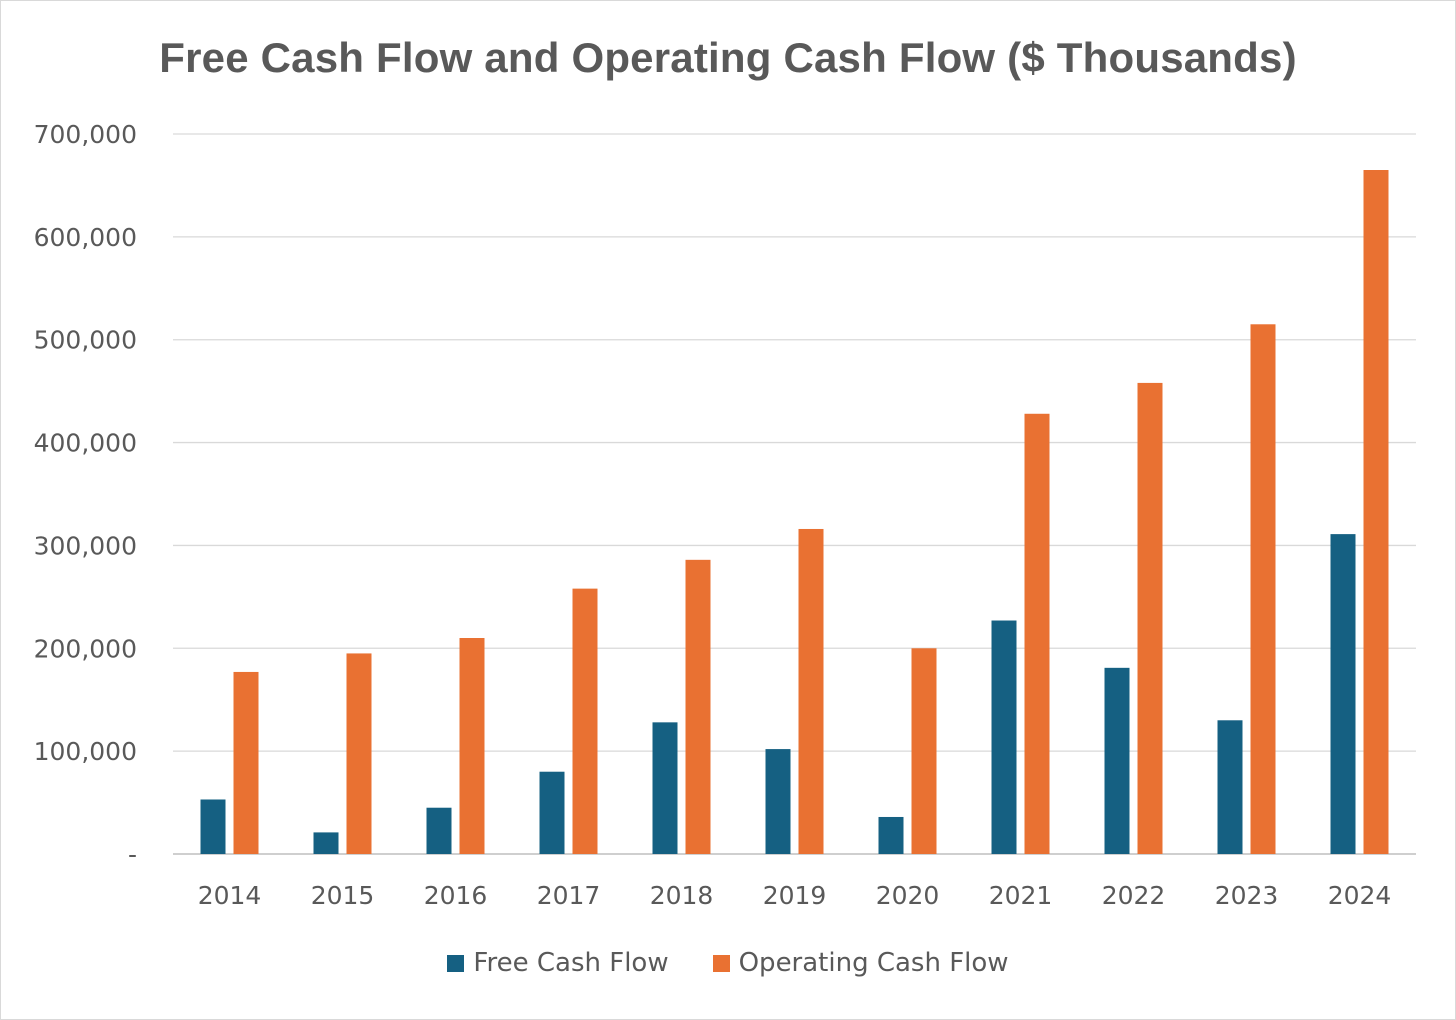 The height and width of the screenshot is (1020, 1456). What do you see at coordinates (343, 895) in the screenshot?
I see `x-tick-label: 2015` at bounding box center [343, 895].